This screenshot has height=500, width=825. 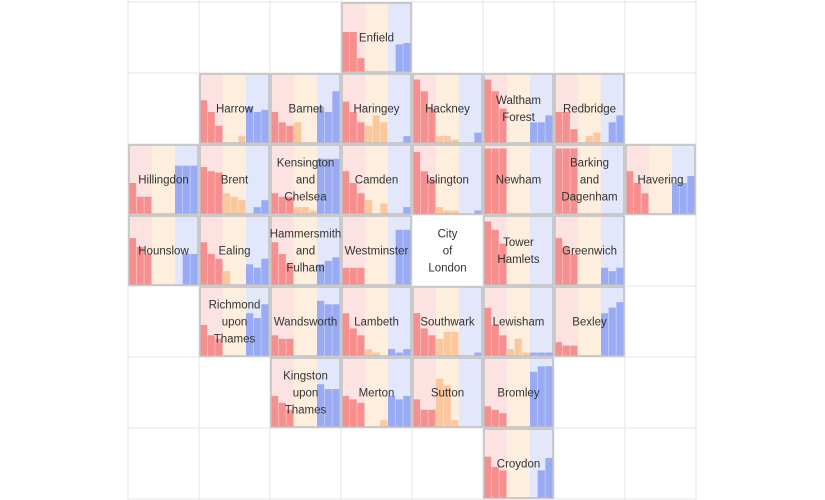 I want to click on tile-greenwich: Greenwich, so click(x=589, y=250).